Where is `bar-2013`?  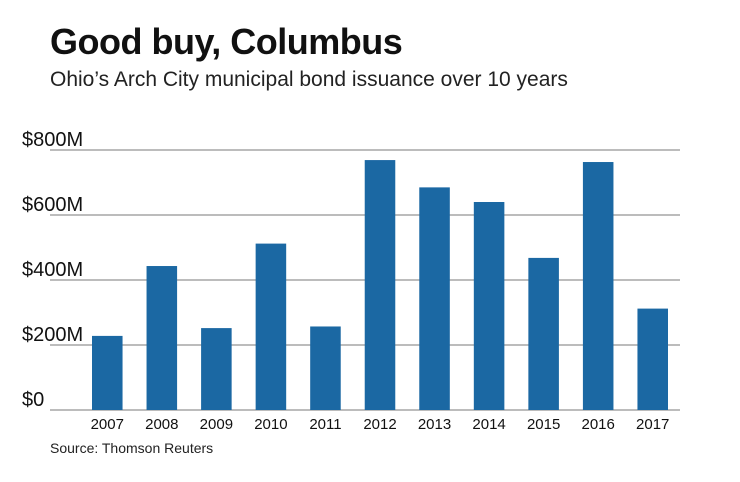 bar-2013 is located at coordinates (434, 298).